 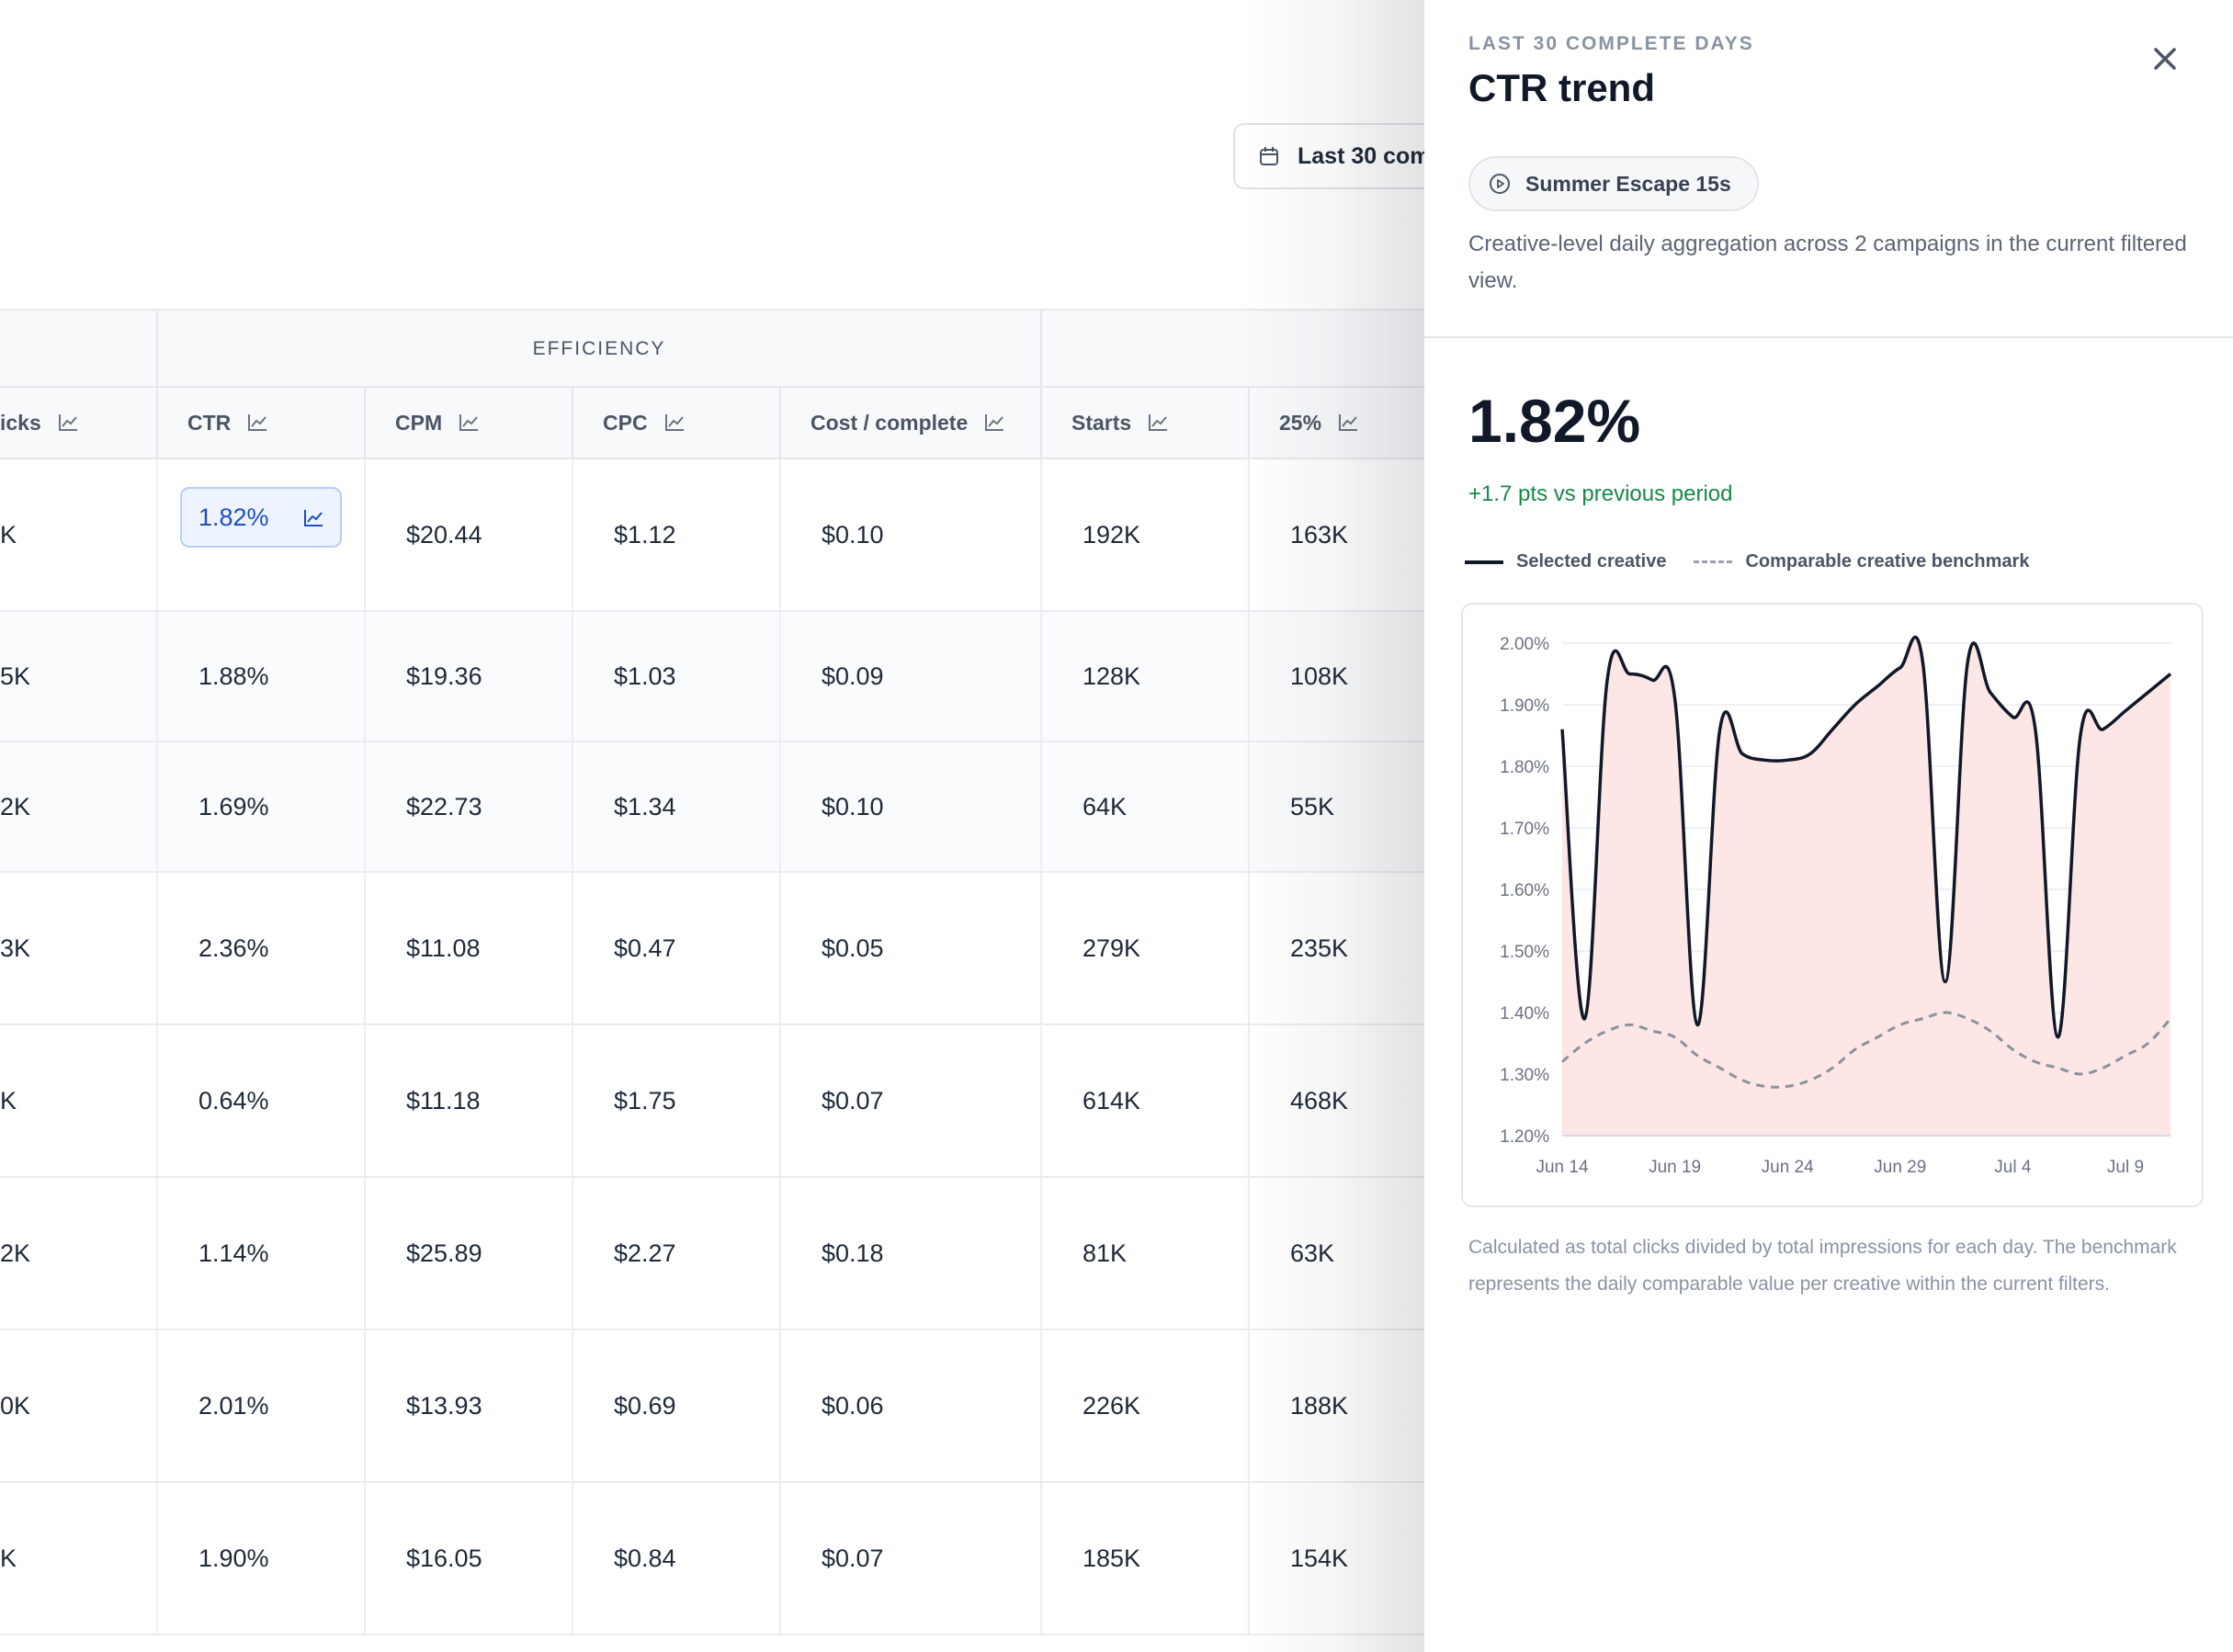 I want to click on table-row: 0K 2.01% $13.93 $0.69 $0.06 226K 188K, so click(x=717, y=1406).